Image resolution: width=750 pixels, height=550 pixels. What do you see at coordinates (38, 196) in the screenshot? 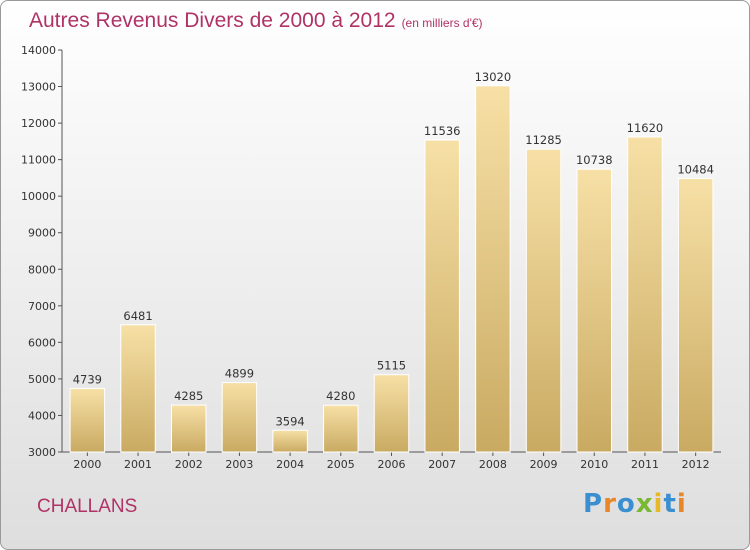
I see `y-tick-label: 10000` at bounding box center [38, 196].